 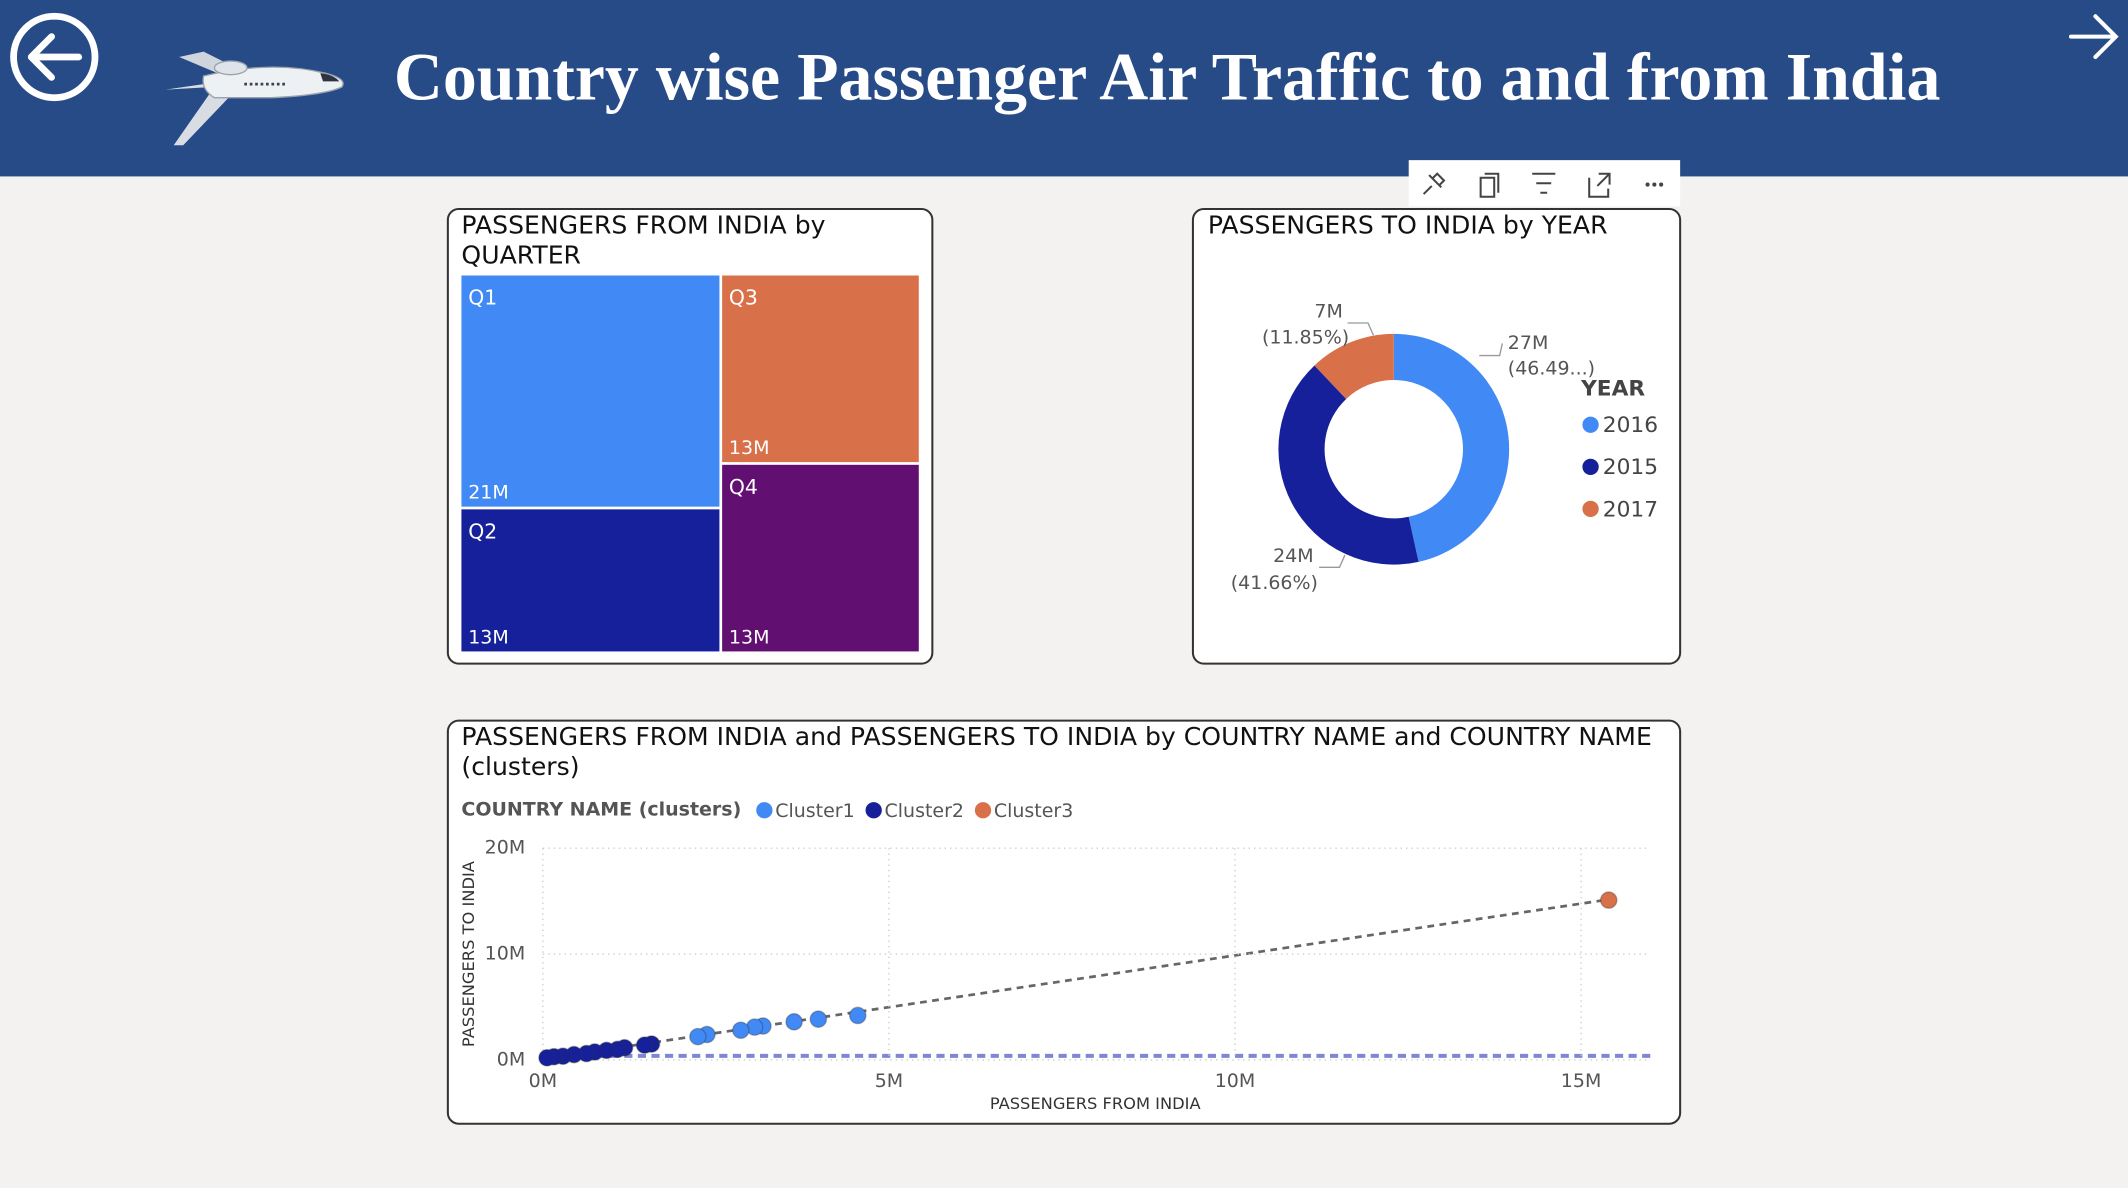 What do you see at coordinates (1434, 183) in the screenshot?
I see `pin-icon` at bounding box center [1434, 183].